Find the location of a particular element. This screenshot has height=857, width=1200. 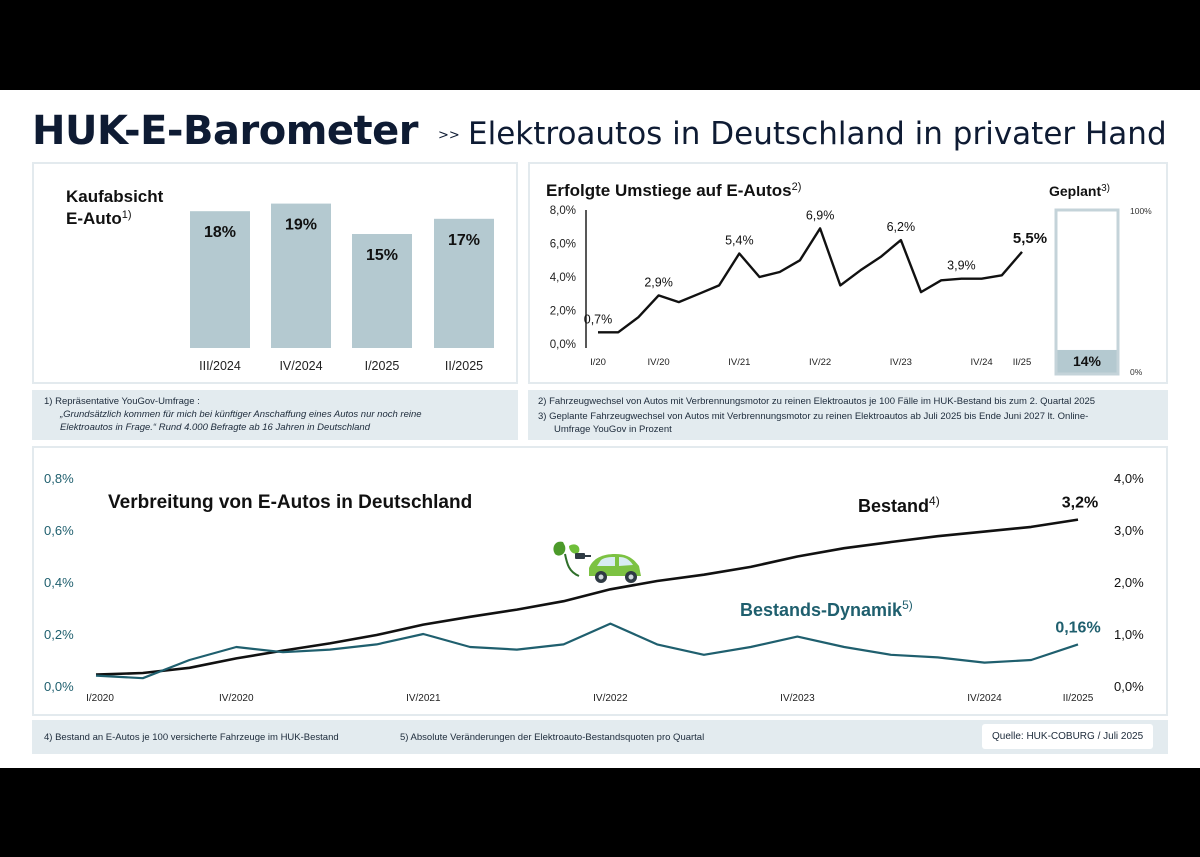

bestand-label: Bestand4) is located at coordinates (899, 505).